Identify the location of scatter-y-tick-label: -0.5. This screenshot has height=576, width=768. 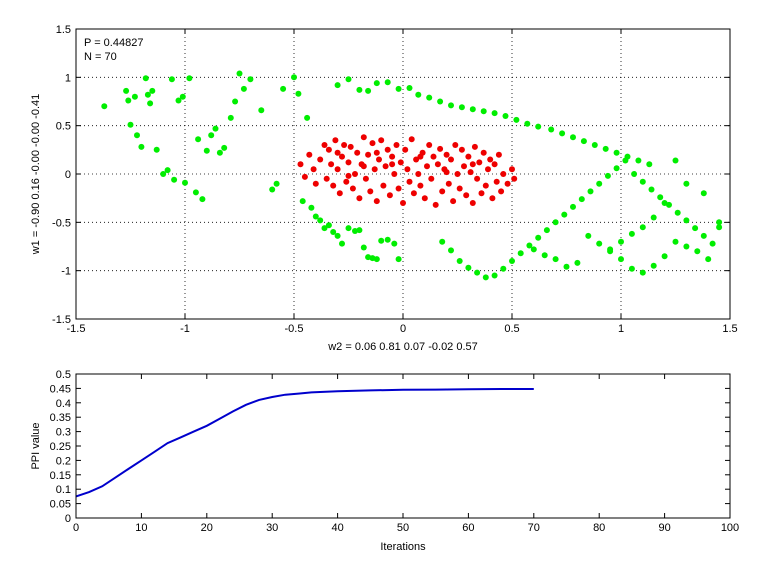
(61, 223).